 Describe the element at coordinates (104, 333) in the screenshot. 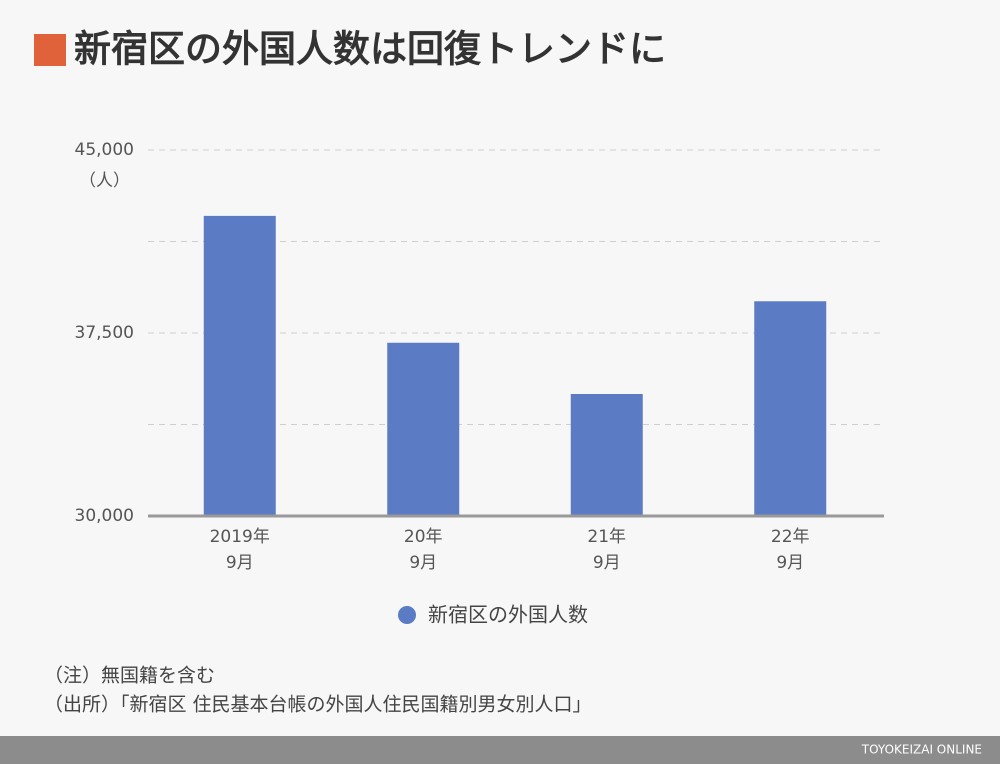

I see `y-tick-label: 37,500` at that location.